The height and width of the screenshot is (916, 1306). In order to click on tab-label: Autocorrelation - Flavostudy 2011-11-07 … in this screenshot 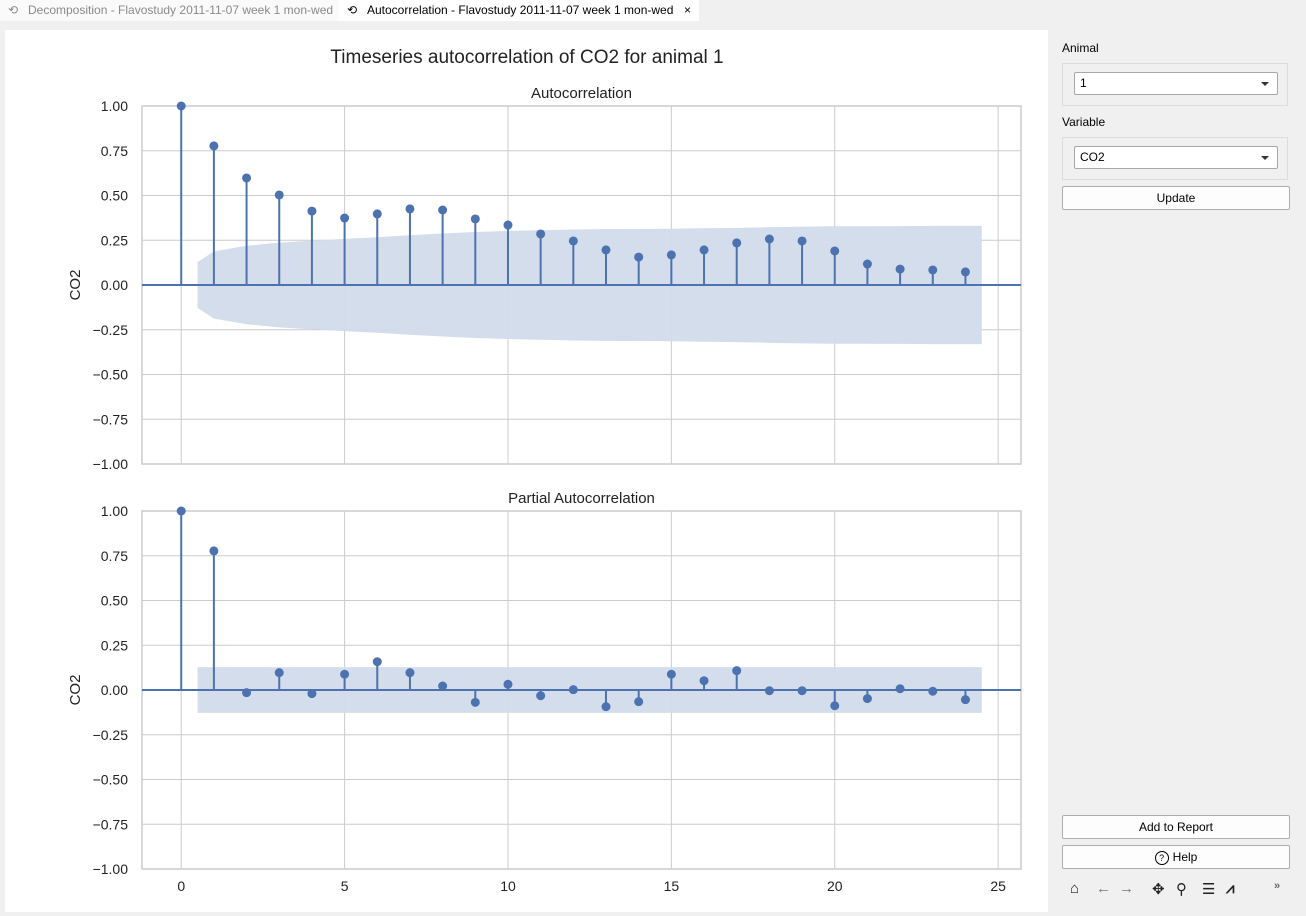, I will do `click(520, 10)`.